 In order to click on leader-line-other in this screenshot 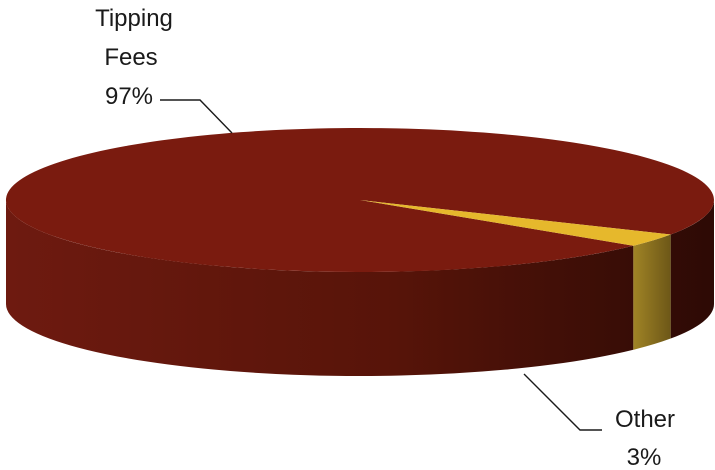, I will do `click(562, 402)`.